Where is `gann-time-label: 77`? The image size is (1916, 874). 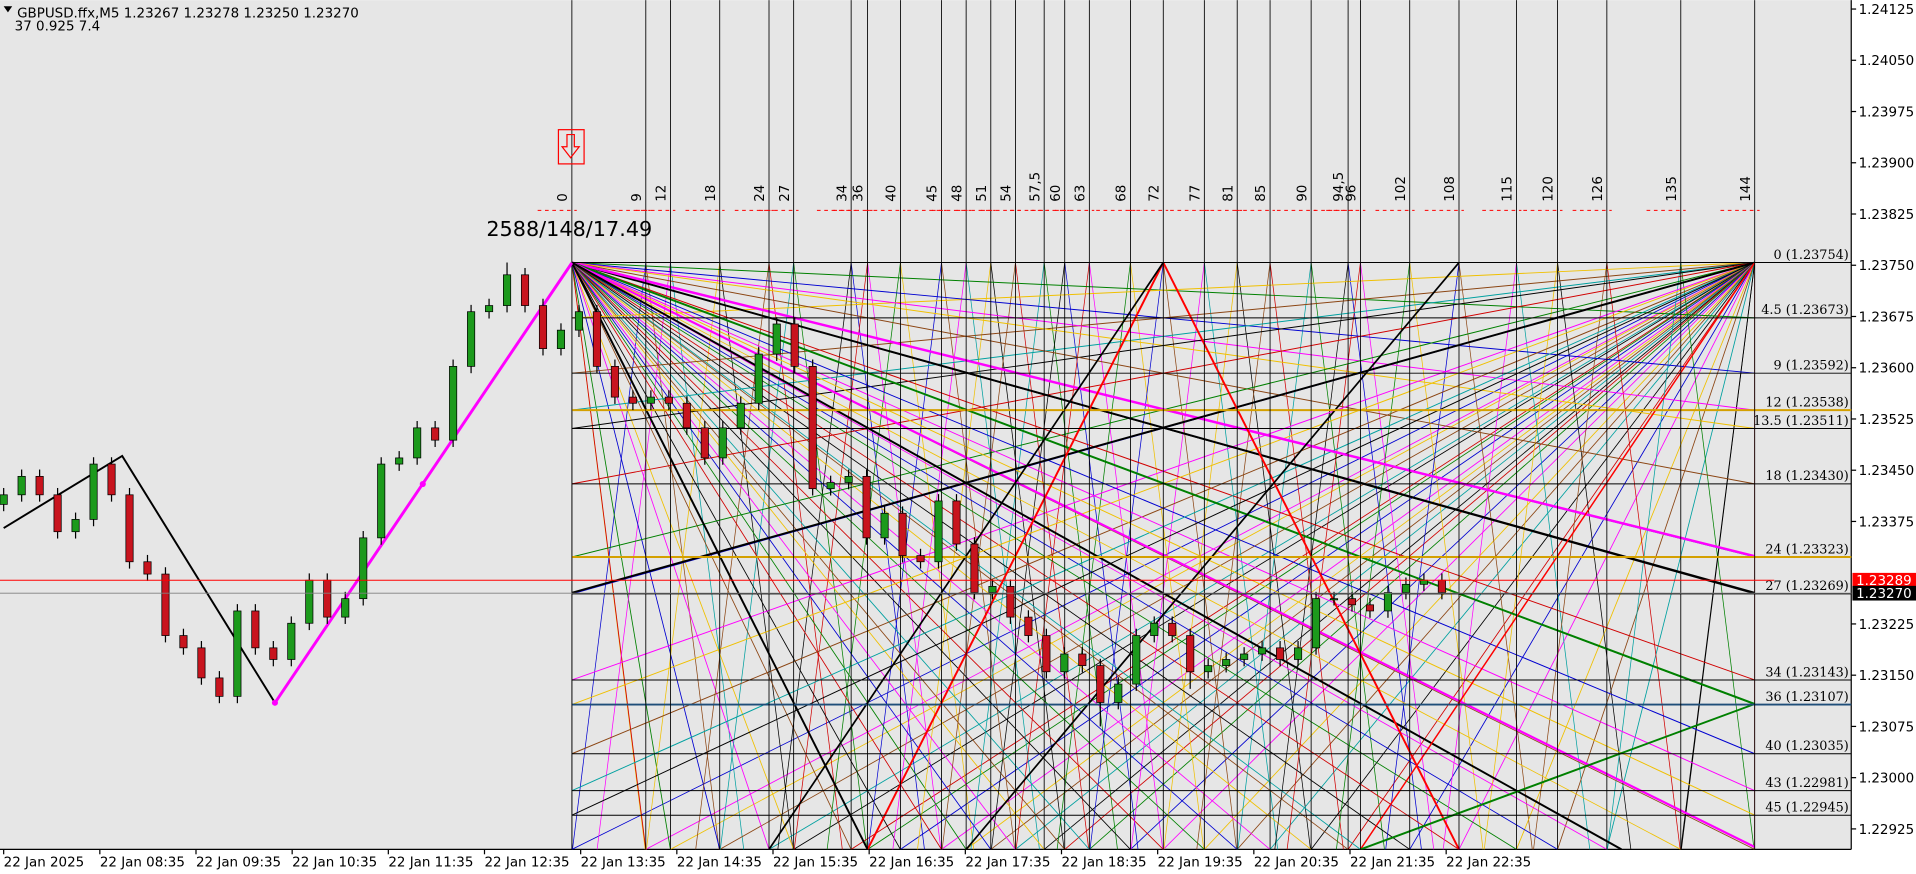
gann-time-label: 77 is located at coordinates (1195, 193).